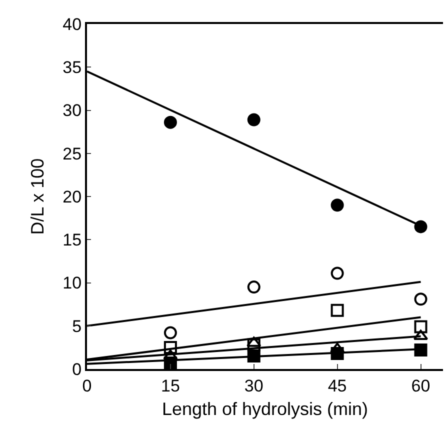 The height and width of the screenshot is (446, 445). Describe the element at coordinates (72, 283) in the screenshot. I see `y-tick-label: 10` at that location.